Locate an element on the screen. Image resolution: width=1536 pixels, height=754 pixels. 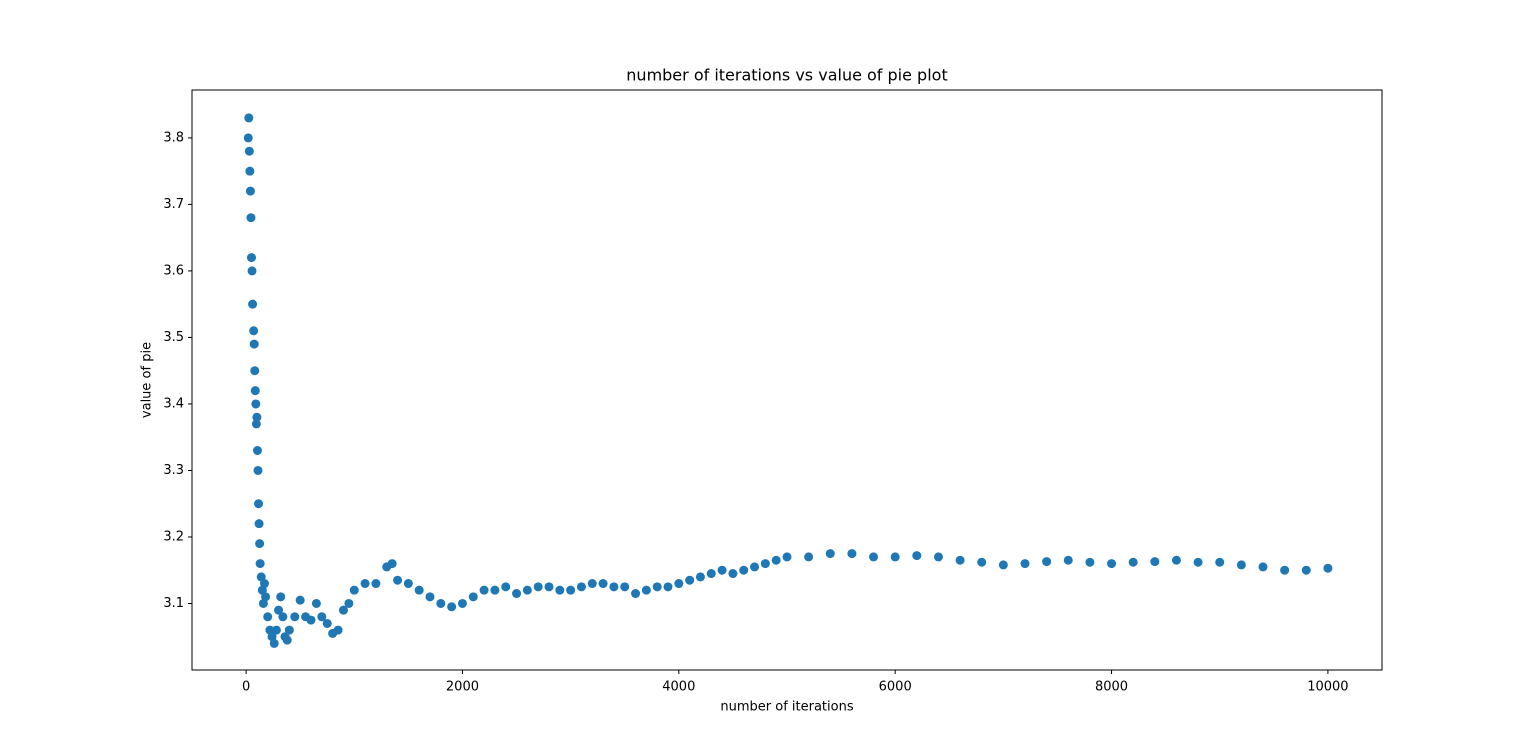
x-tick-label: 6000 is located at coordinates (895, 687).